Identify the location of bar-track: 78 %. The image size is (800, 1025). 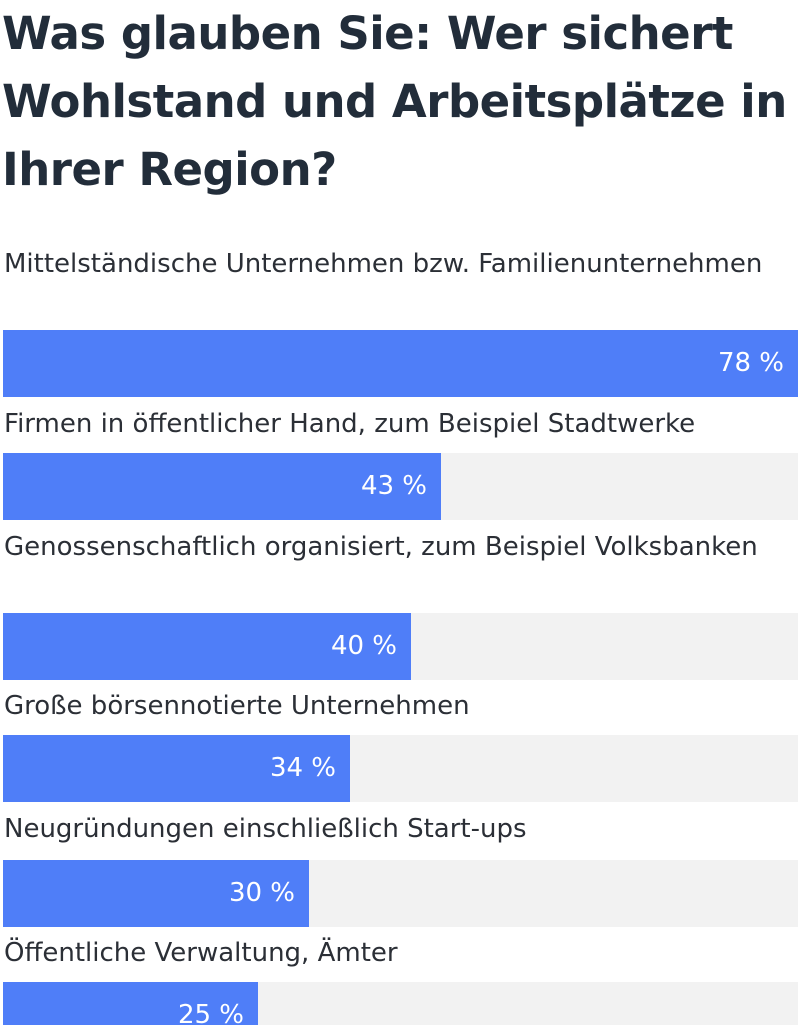
(400, 363).